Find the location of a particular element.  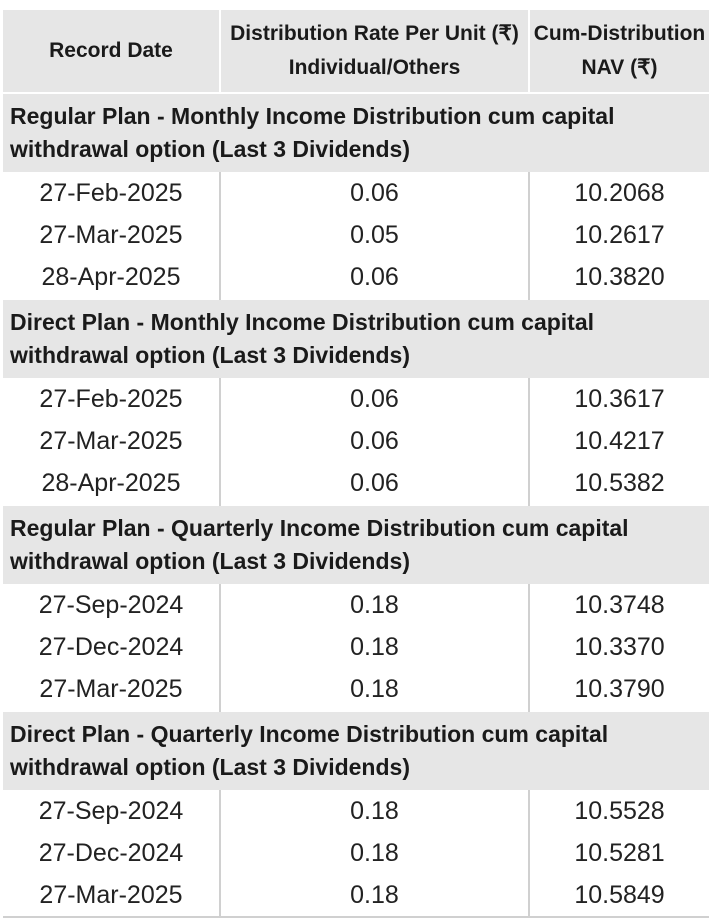

table-row: 27-Feb-2025 0.06 10.3617 is located at coordinates (356, 399).